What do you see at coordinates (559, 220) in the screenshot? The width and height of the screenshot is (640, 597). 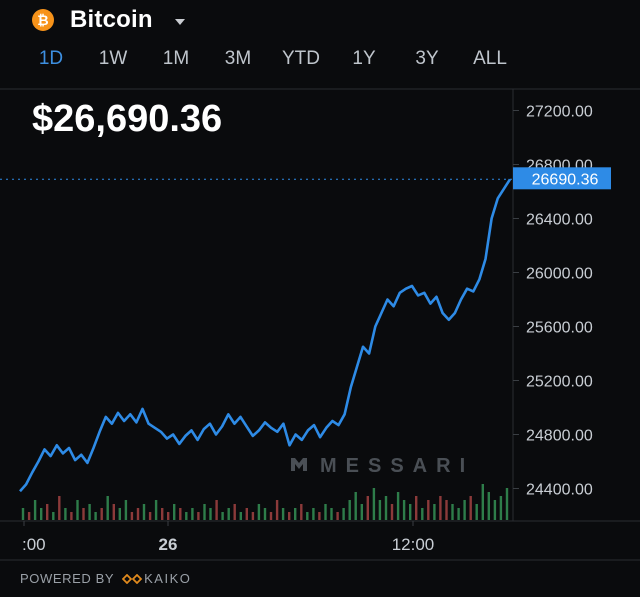 I see `y-tick-label: 26400.00` at bounding box center [559, 220].